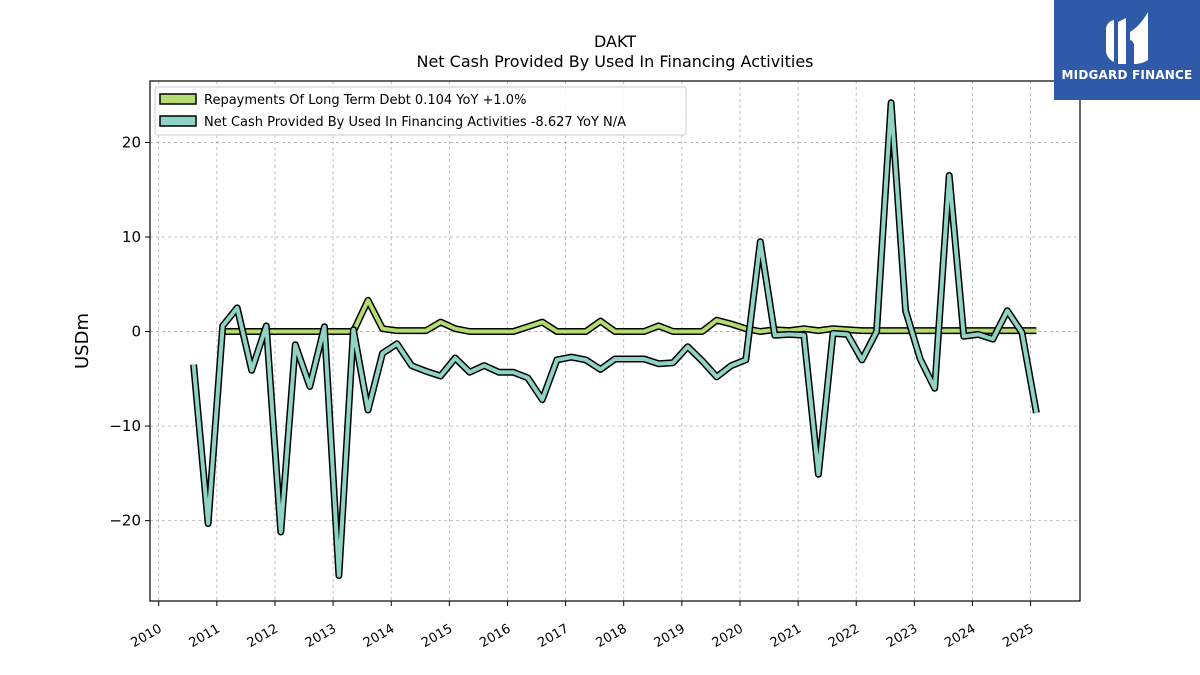 The width and height of the screenshot is (1200, 675). Describe the element at coordinates (125, 521) in the screenshot. I see `y-tick-label: −20` at that location.